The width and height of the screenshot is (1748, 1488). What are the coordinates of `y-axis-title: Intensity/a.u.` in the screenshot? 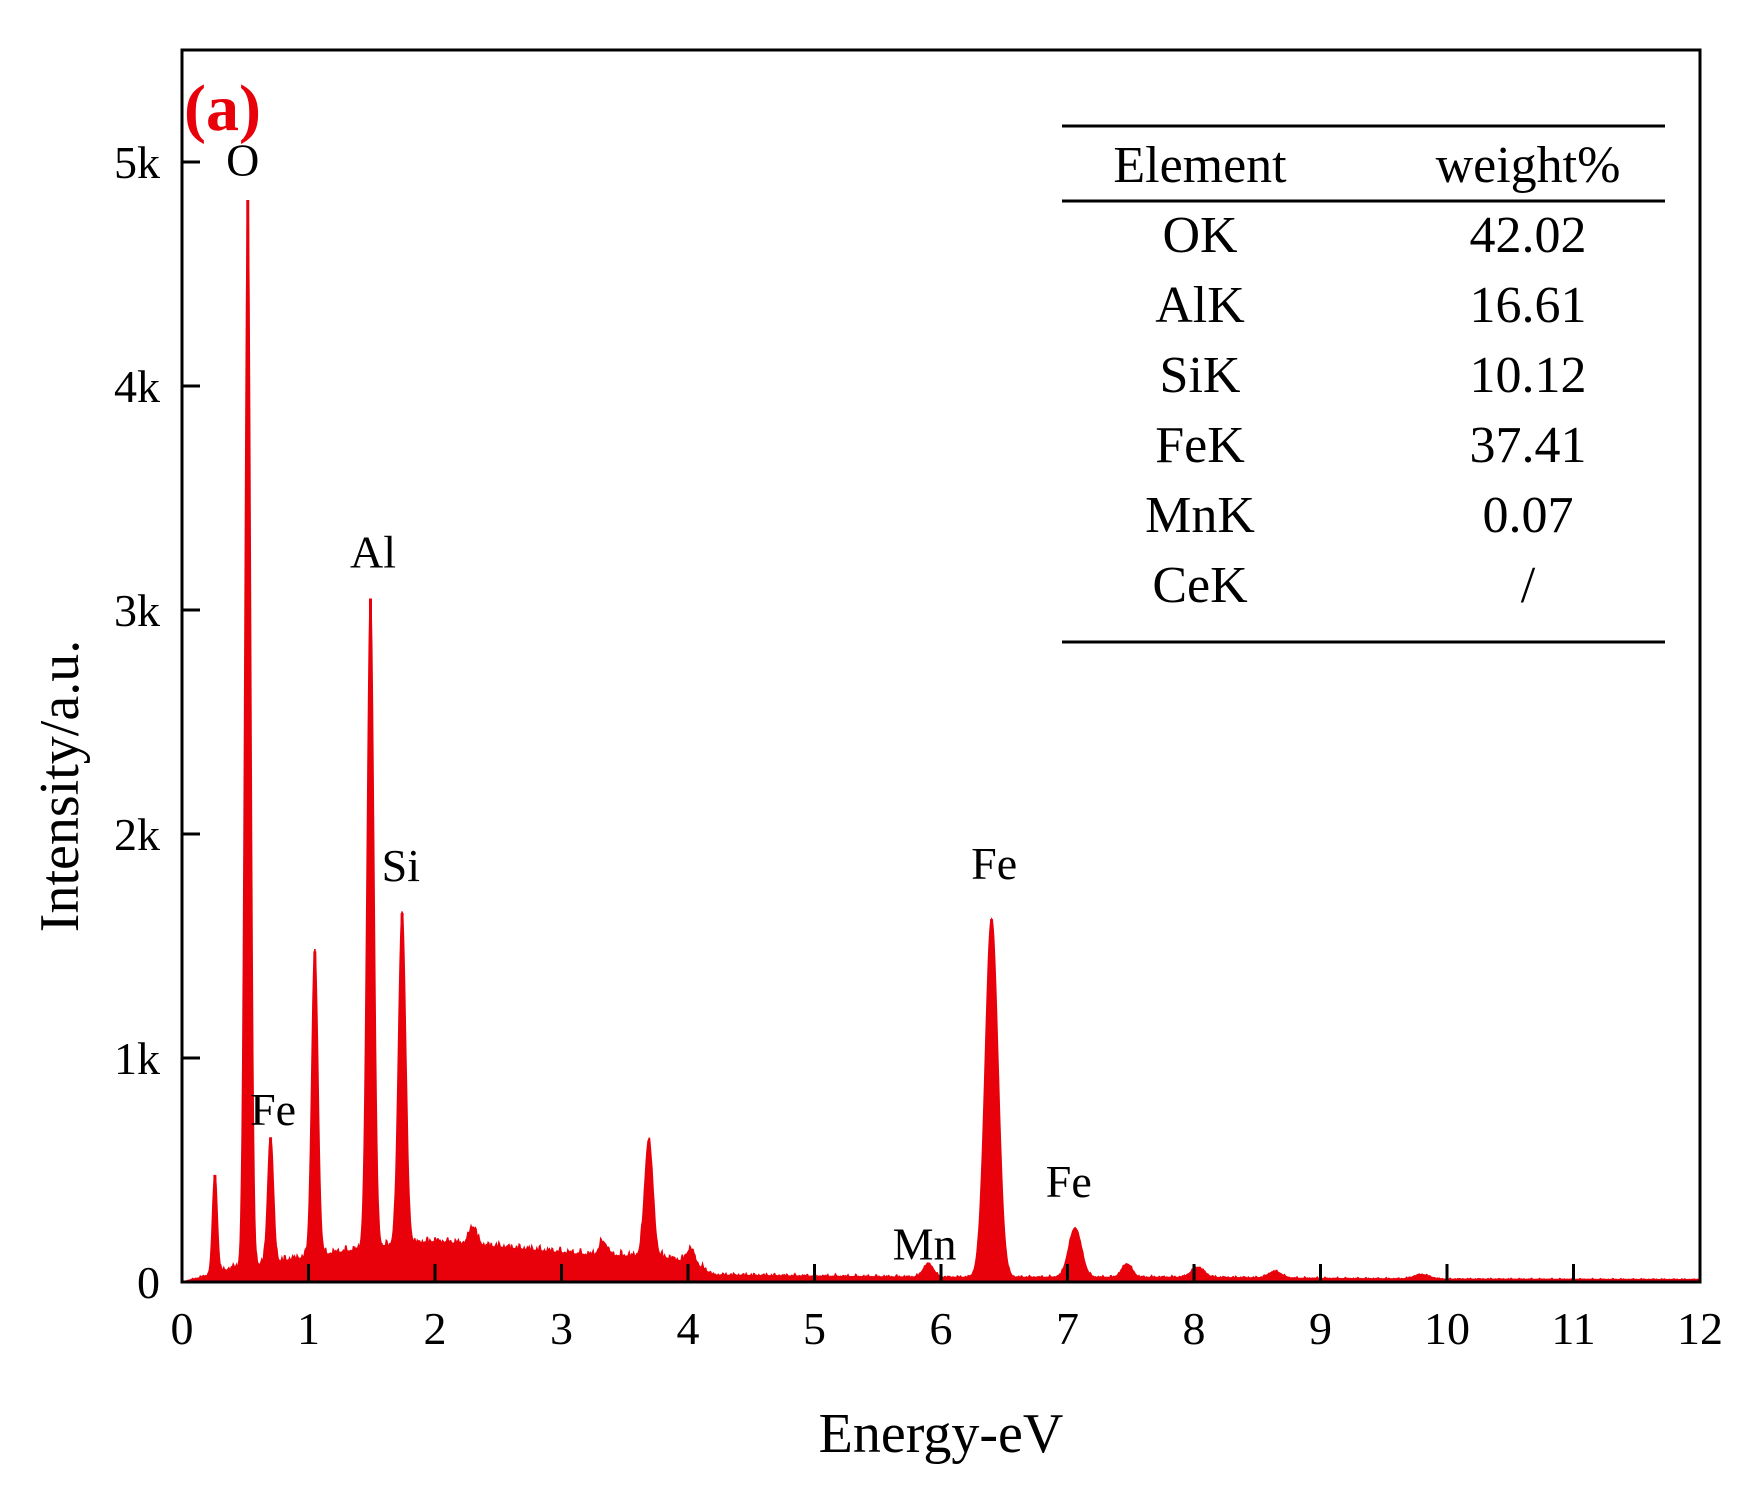 It's located at (60, 786).